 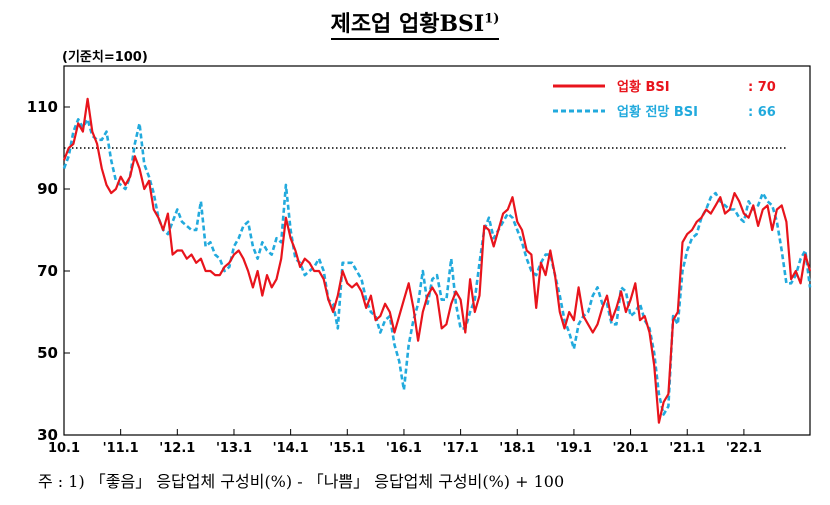 I want to click on y-tick-label: 70, so click(x=47, y=271).